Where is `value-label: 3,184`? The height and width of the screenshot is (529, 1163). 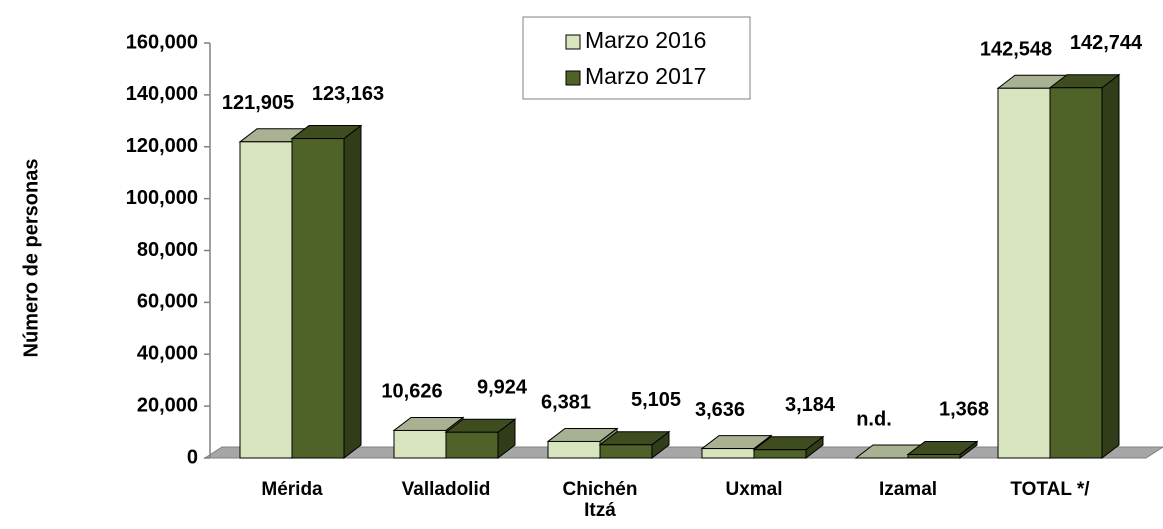 value-label: 3,184 is located at coordinates (810, 405).